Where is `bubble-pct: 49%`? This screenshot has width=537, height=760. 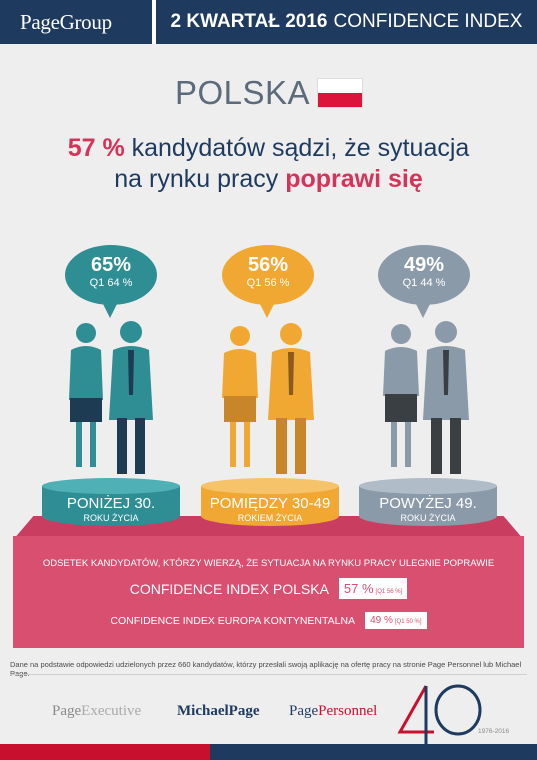 bubble-pct: 49% is located at coordinates (424, 265).